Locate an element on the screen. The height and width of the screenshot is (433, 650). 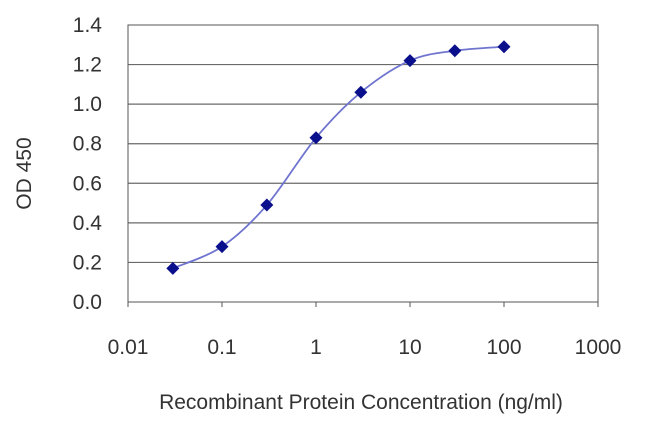
y-tick-label: 0.0 is located at coordinates (87, 302).